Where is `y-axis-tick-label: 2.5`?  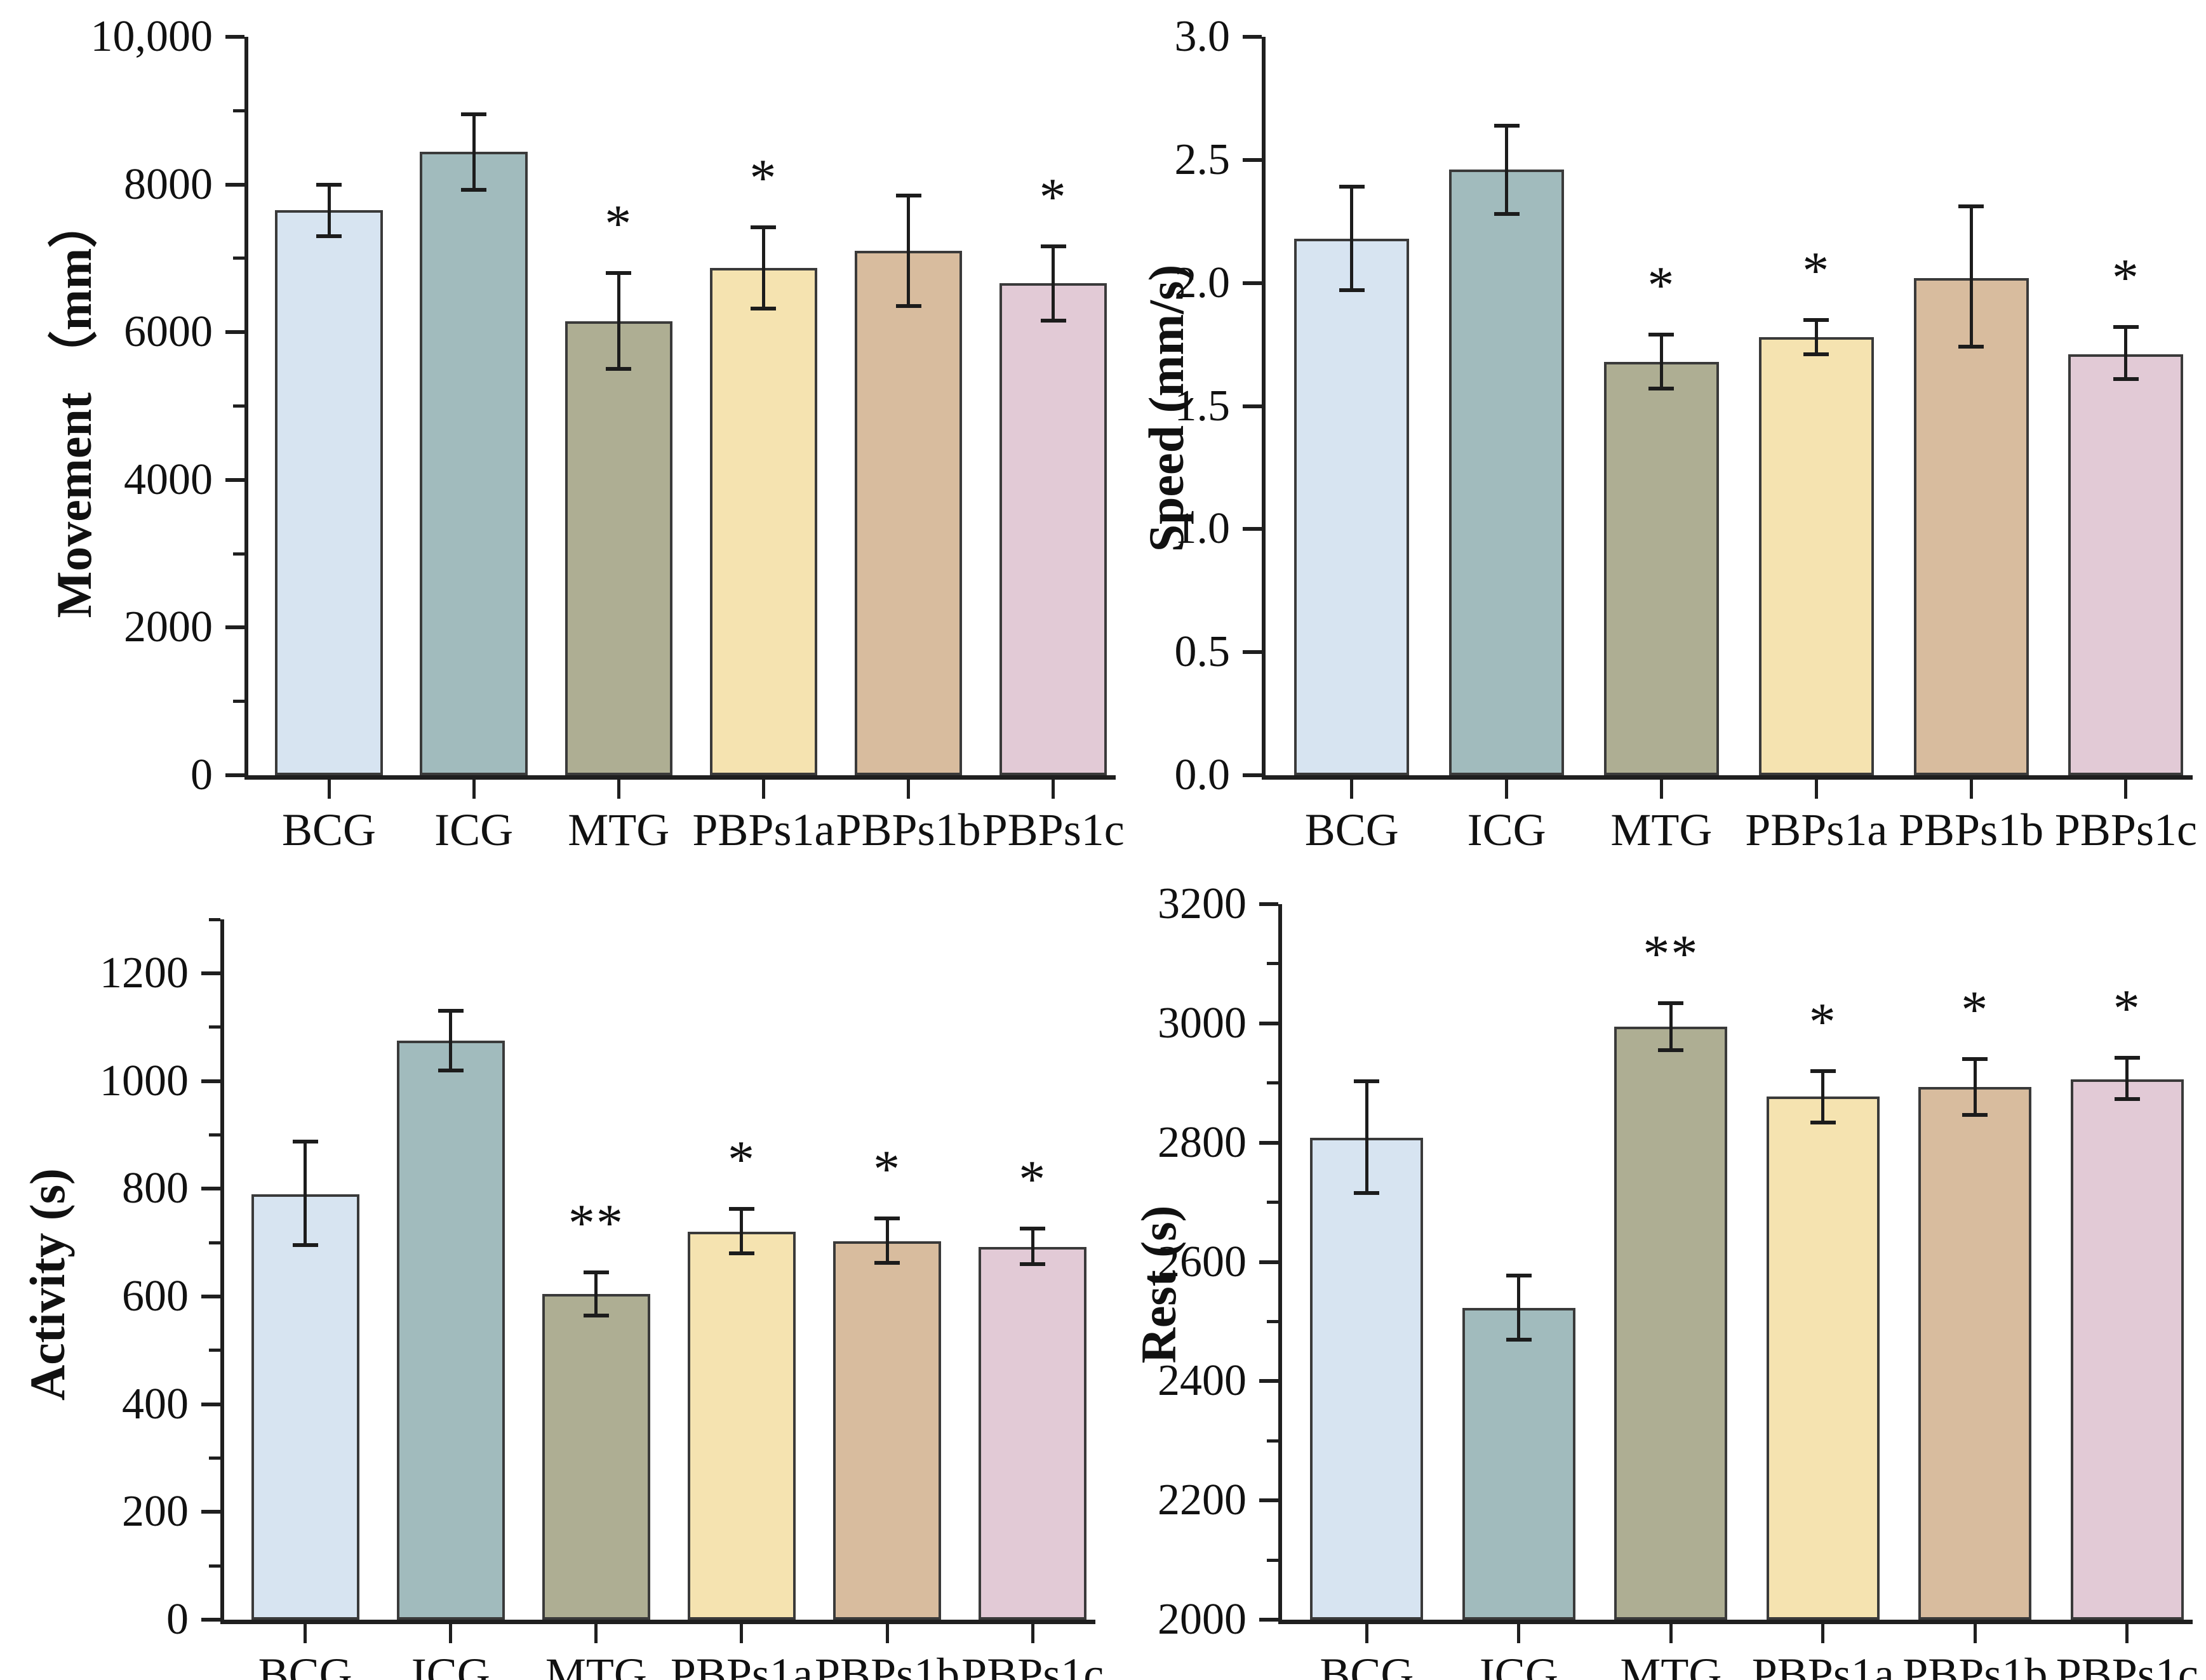
y-axis-tick-label: 2.5 is located at coordinates (1202, 159).